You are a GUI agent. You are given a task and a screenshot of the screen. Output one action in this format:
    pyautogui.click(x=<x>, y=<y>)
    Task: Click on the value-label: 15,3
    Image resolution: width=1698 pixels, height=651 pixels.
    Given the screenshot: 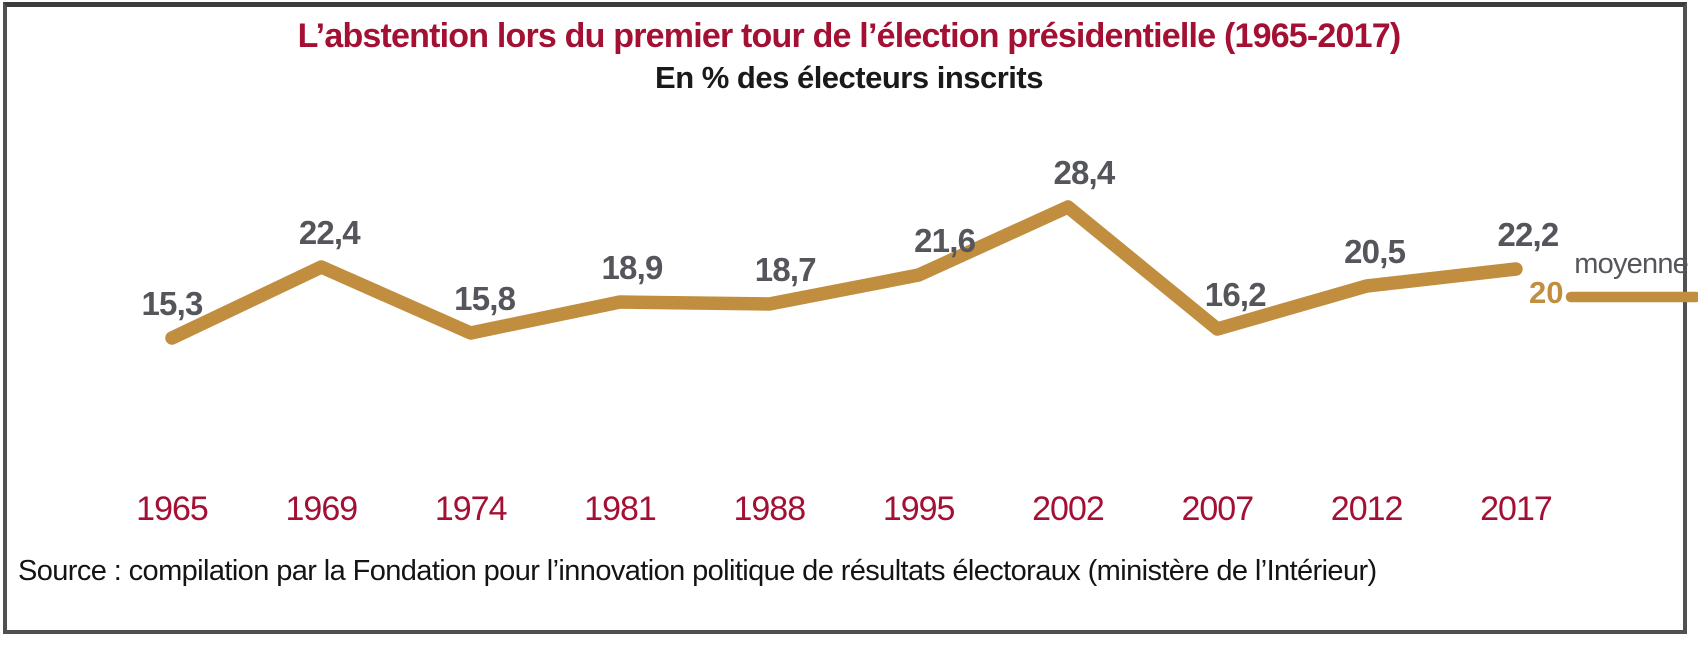 What is the action you would take?
    pyautogui.click(x=172, y=303)
    